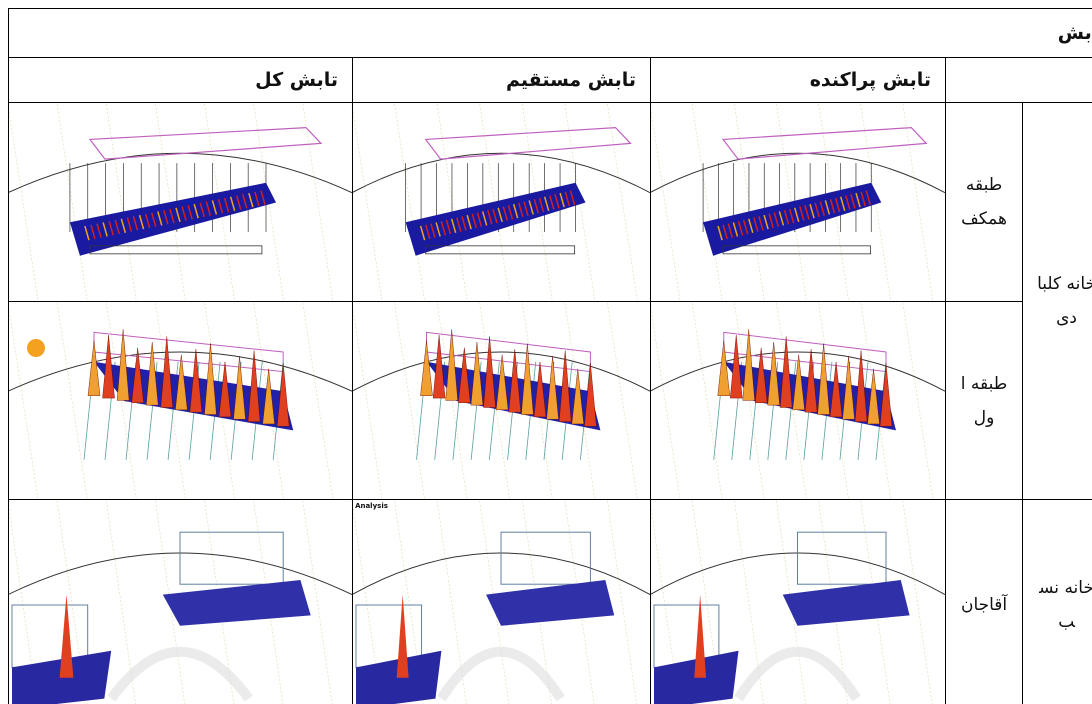  Describe the element at coordinates (1018, 80) in the screenshot. I see `empty-cell` at that location.